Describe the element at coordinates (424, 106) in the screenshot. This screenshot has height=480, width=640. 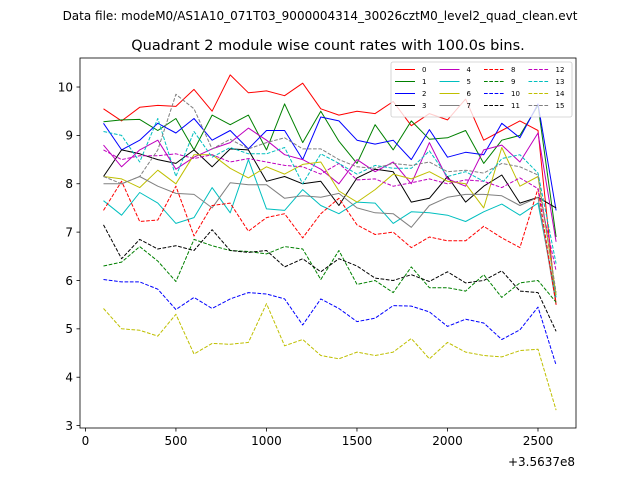
I see `legend-label-3: 3` at that location.